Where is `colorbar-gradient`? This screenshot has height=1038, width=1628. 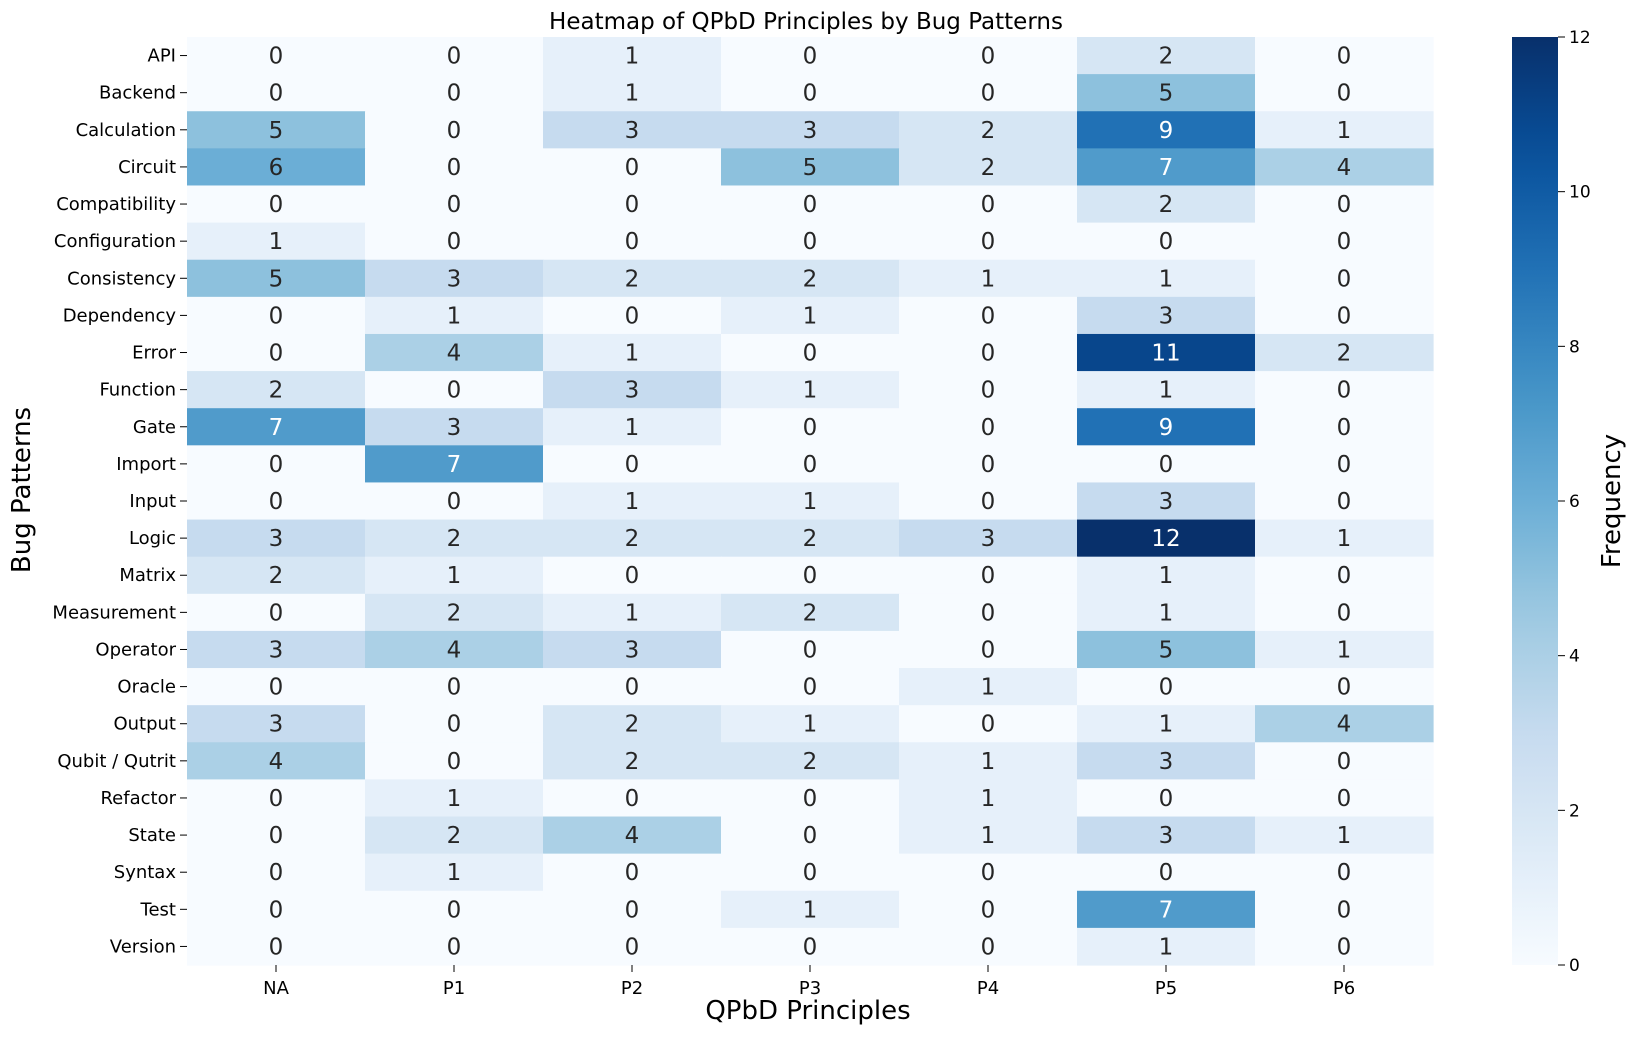
colorbar-gradient is located at coordinates (1535, 501).